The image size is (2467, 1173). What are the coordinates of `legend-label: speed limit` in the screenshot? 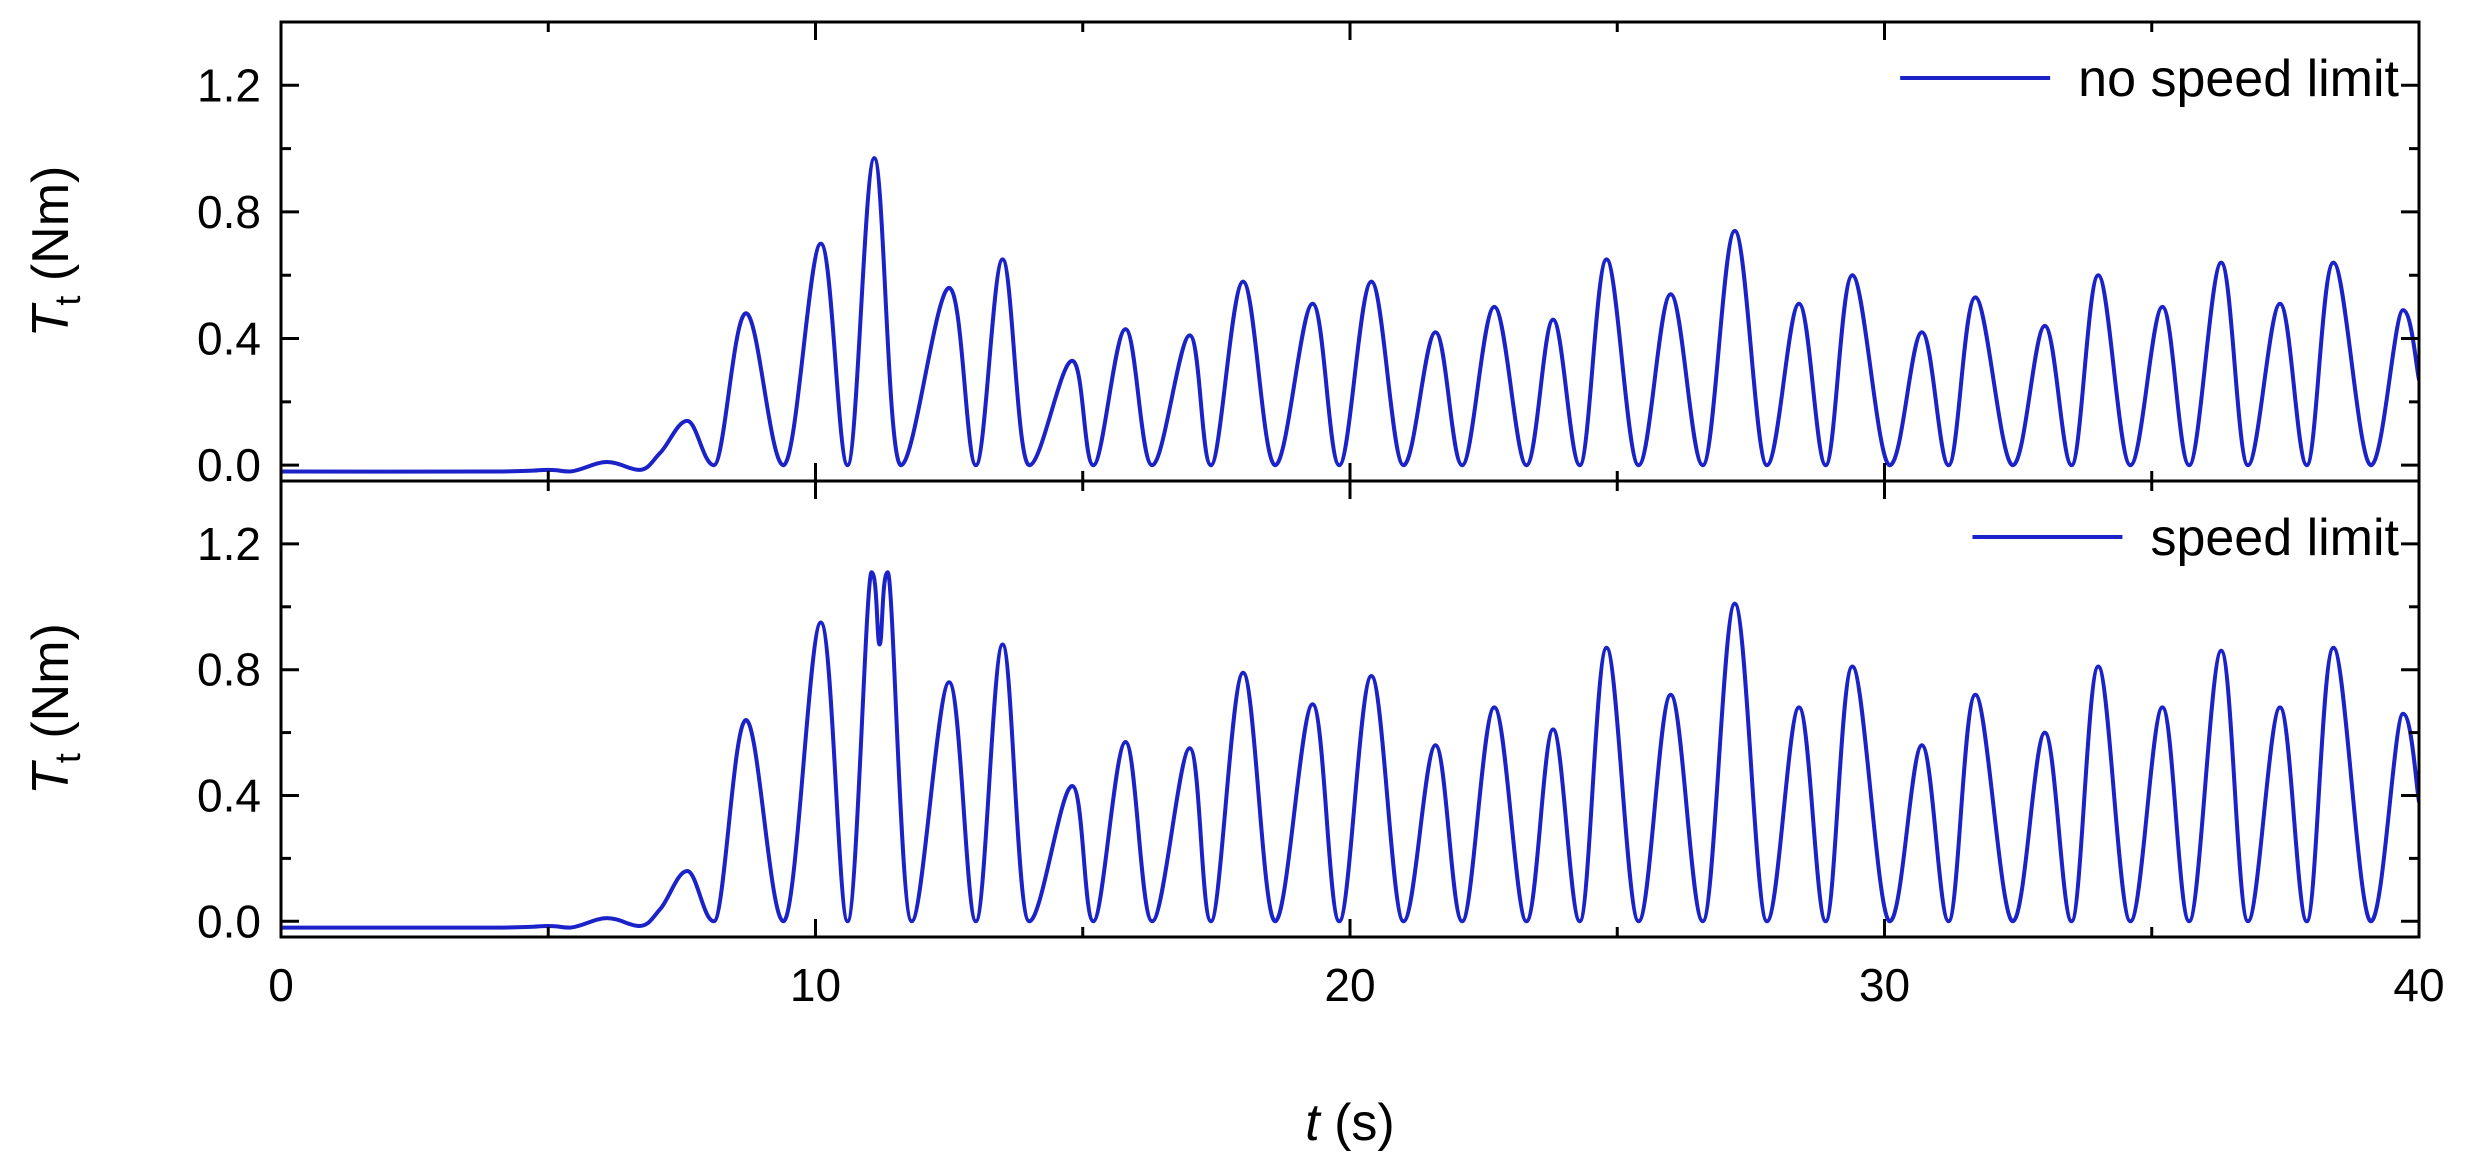 It's located at (2274, 538).